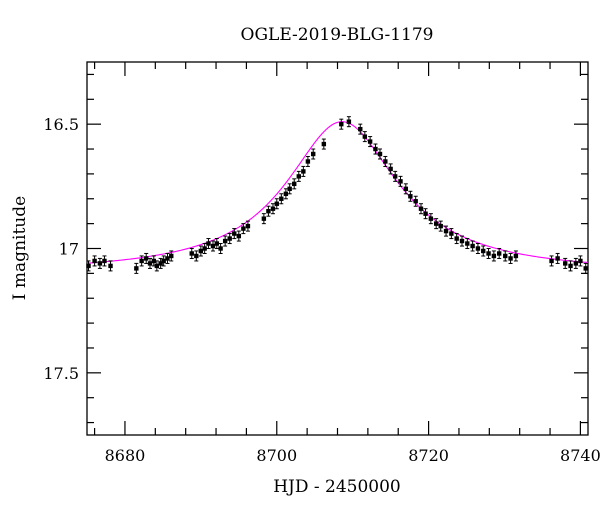  Describe the element at coordinates (276, 455) in the screenshot. I see `x-tick-label: 8700` at that location.